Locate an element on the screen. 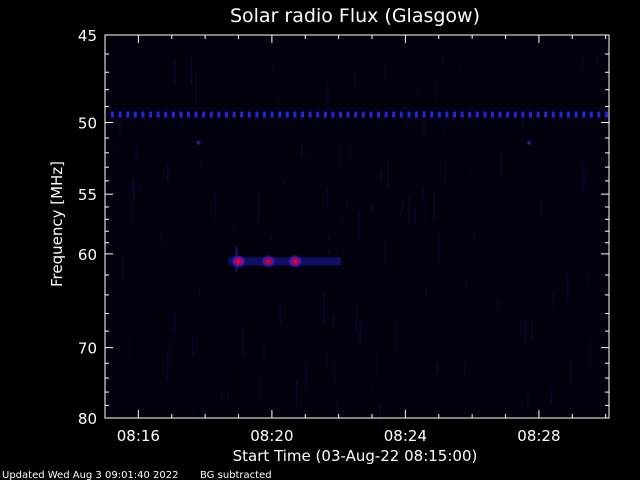 Image resolution: width=640 pixels, height=480 pixels. y-tick-label: 55 is located at coordinates (87, 195).